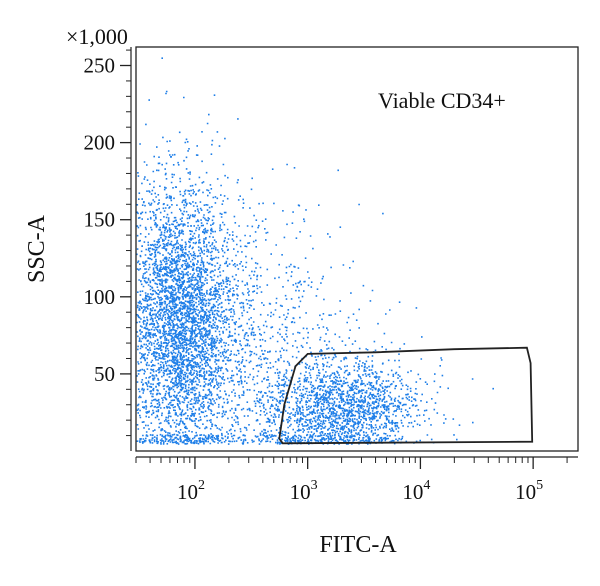  Describe the element at coordinates (416, 491) in the screenshot. I see `x-tick-label: 10⁴` at that location.